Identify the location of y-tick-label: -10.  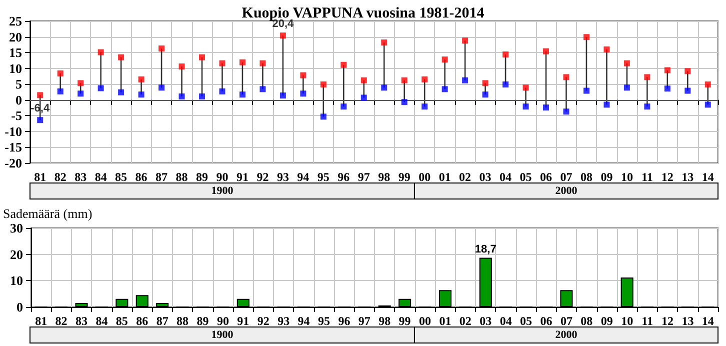
(13, 131).